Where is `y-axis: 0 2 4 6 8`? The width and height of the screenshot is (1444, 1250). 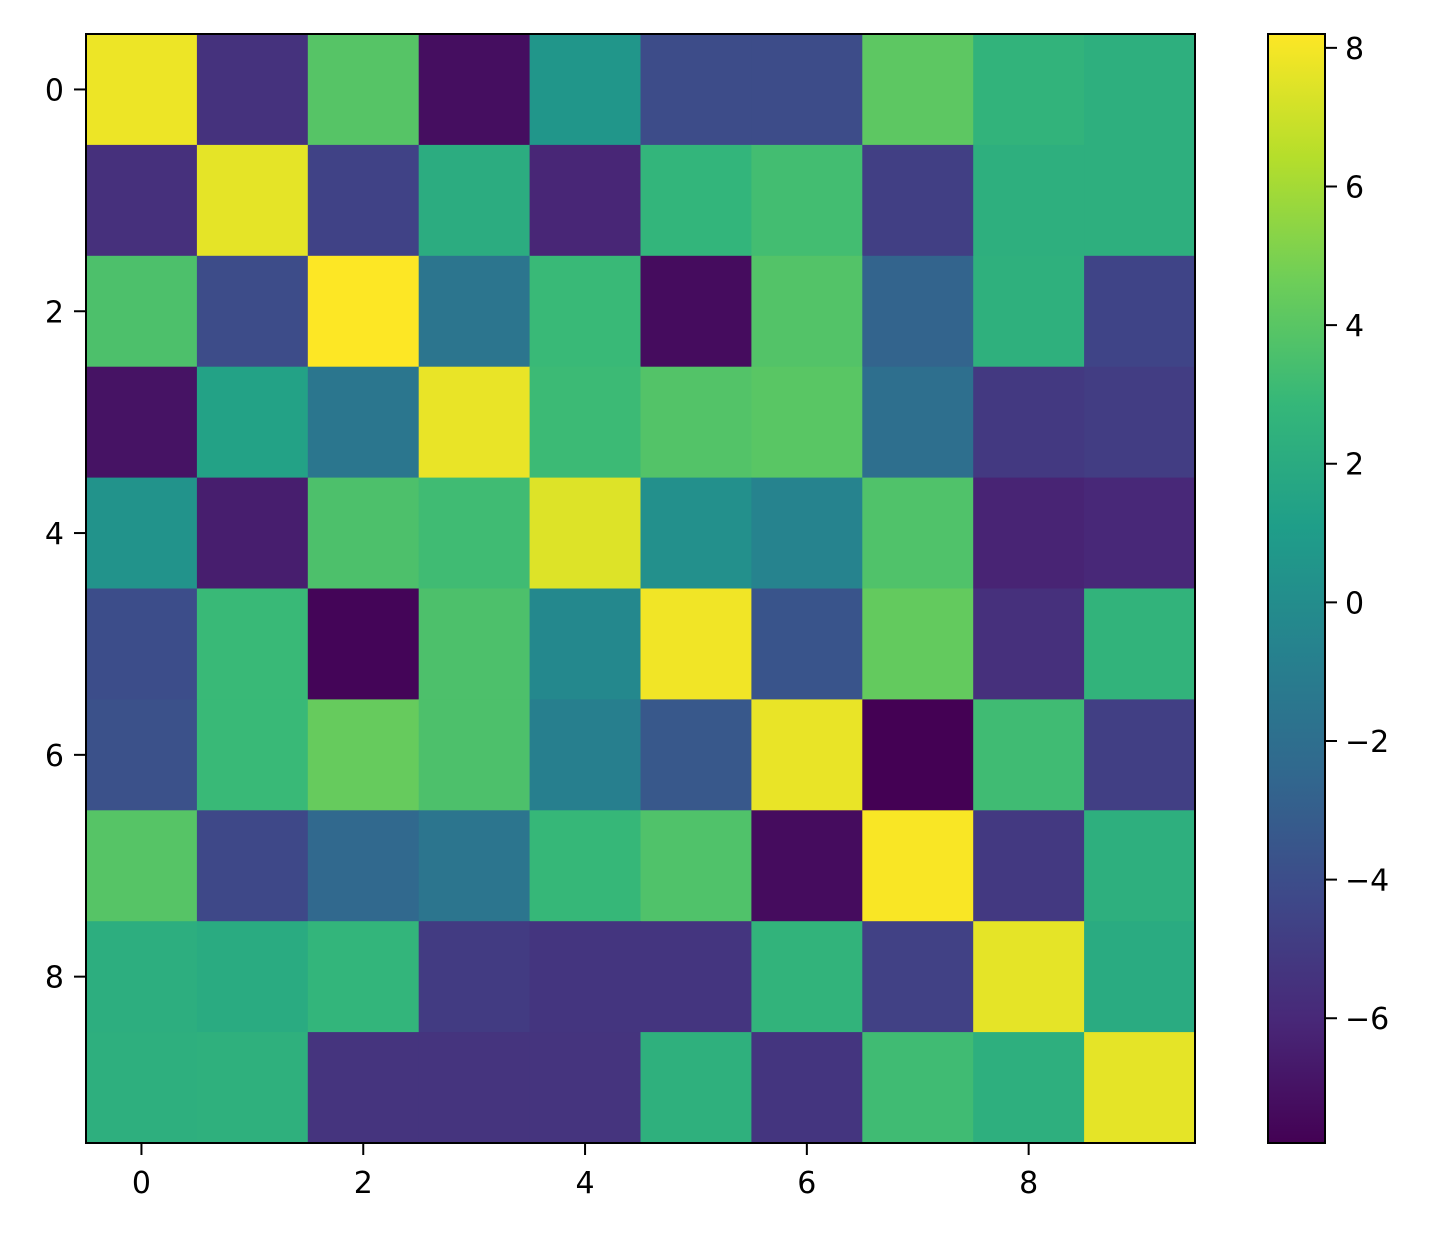
y-axis: 0 2 4 6 8 is located at coordinates (65, 534).